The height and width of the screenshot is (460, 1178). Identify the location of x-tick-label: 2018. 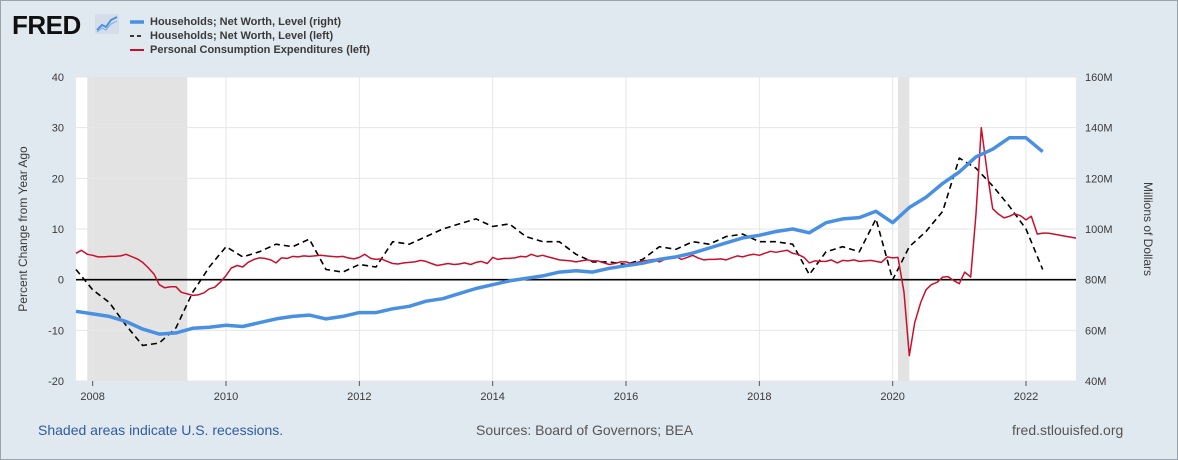
(759, 397).